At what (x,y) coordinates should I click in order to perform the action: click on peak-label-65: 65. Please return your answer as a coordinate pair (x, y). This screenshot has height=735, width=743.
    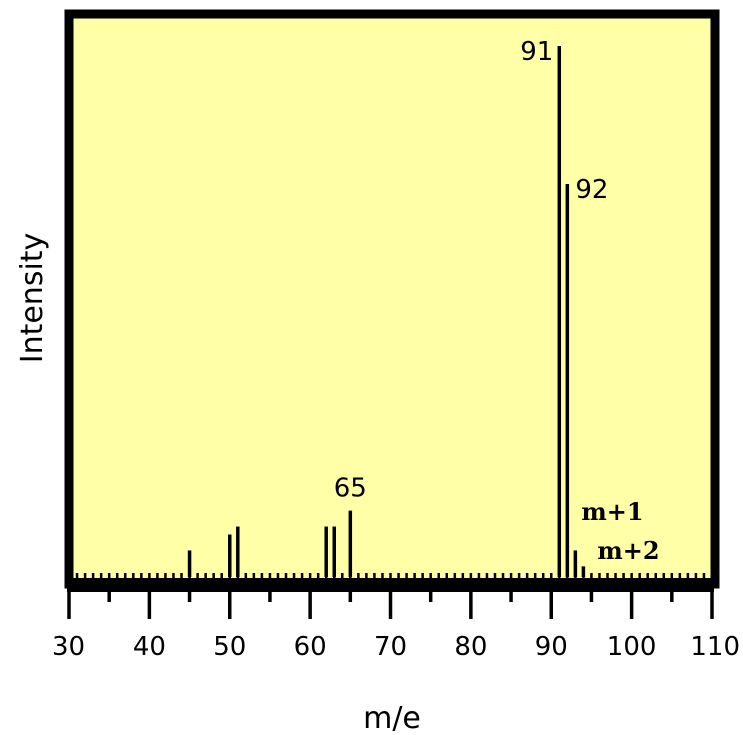
    Looking at the image, I should click on (350, 489).